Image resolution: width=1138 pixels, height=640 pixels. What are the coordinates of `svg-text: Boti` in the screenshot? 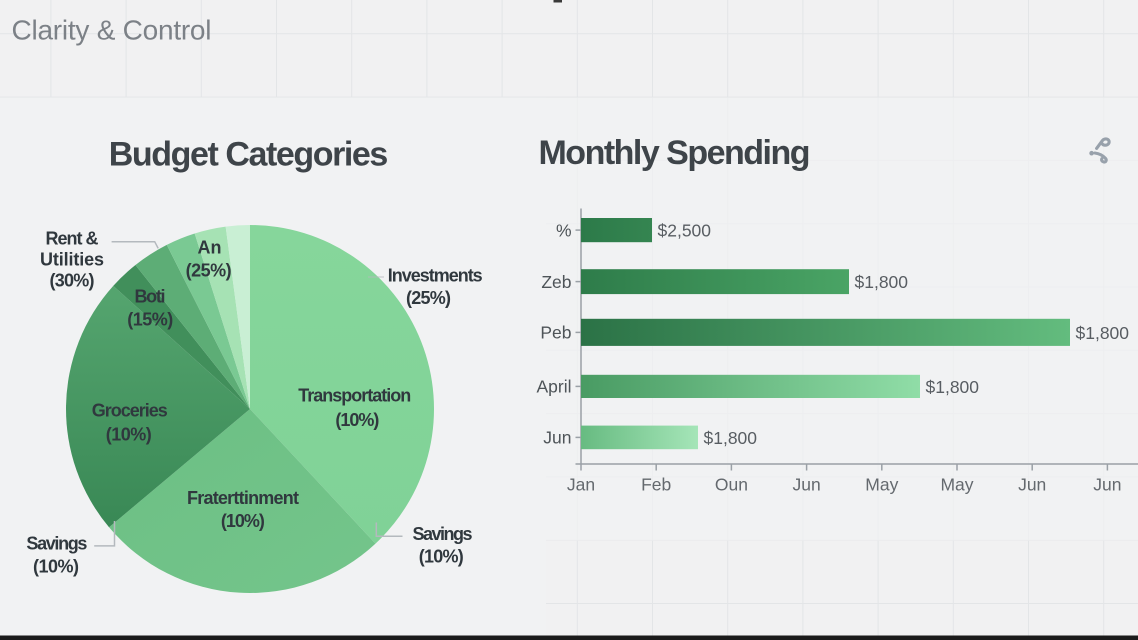 It's located at (150, 297).